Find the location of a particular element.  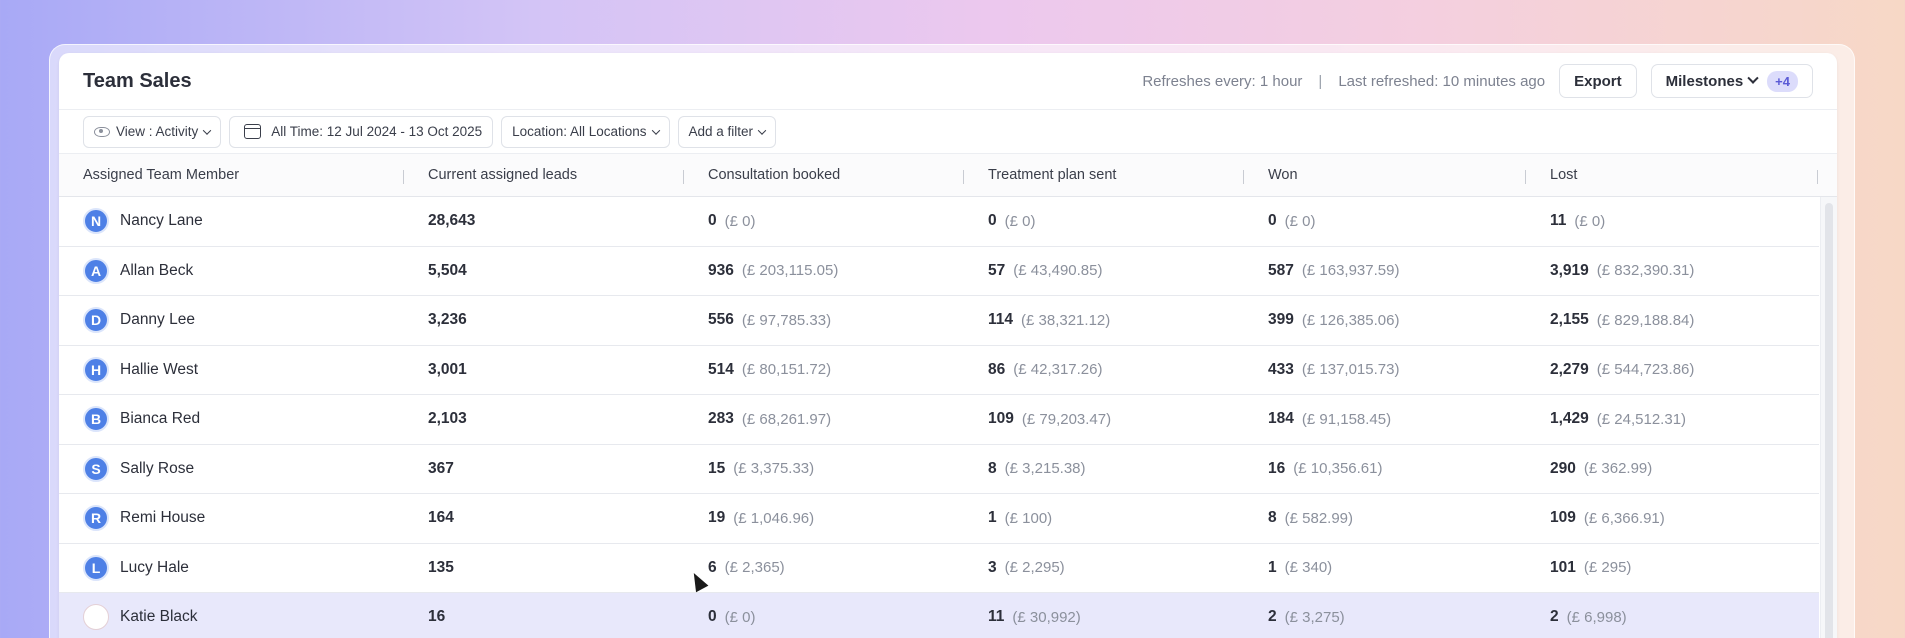

column-header-consultation-booked: Consultation booked is located at coordinates (824, 175).